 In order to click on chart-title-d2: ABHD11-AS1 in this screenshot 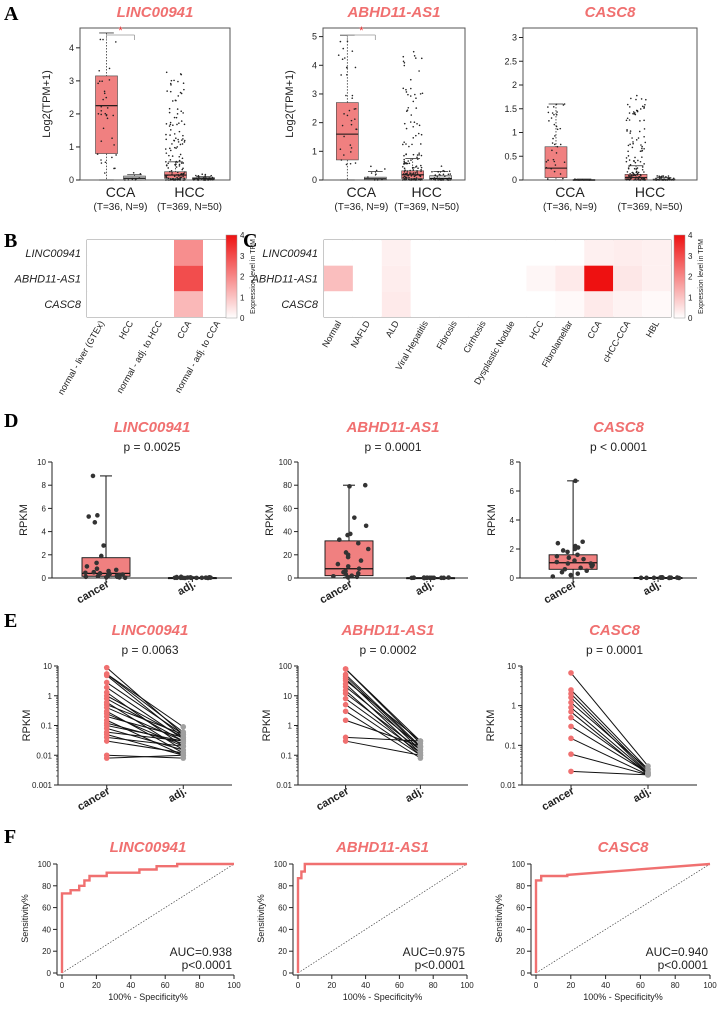, I will do `click(392, 427)`.